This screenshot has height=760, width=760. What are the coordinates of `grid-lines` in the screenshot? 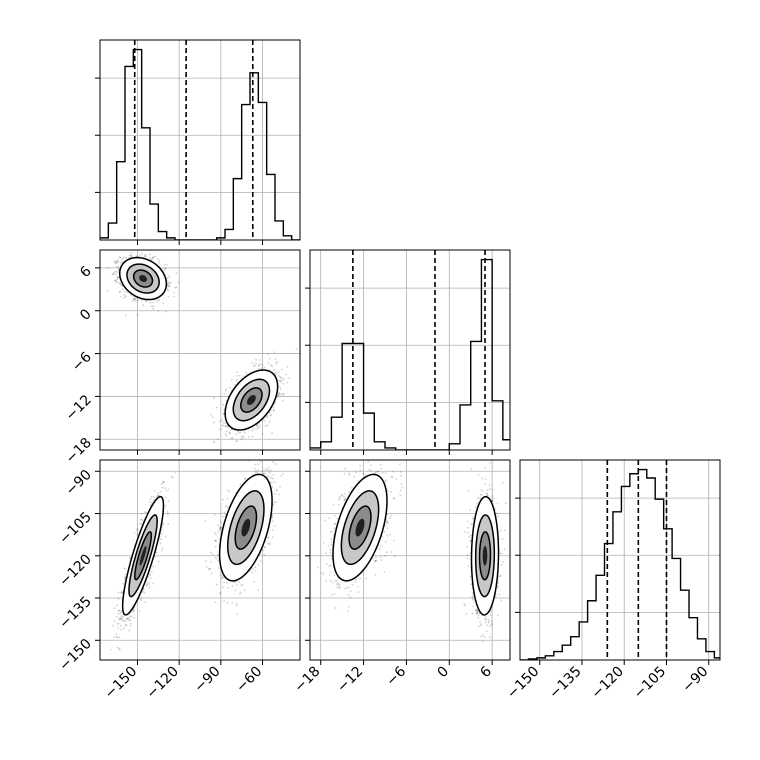 It's located at (406, 350).